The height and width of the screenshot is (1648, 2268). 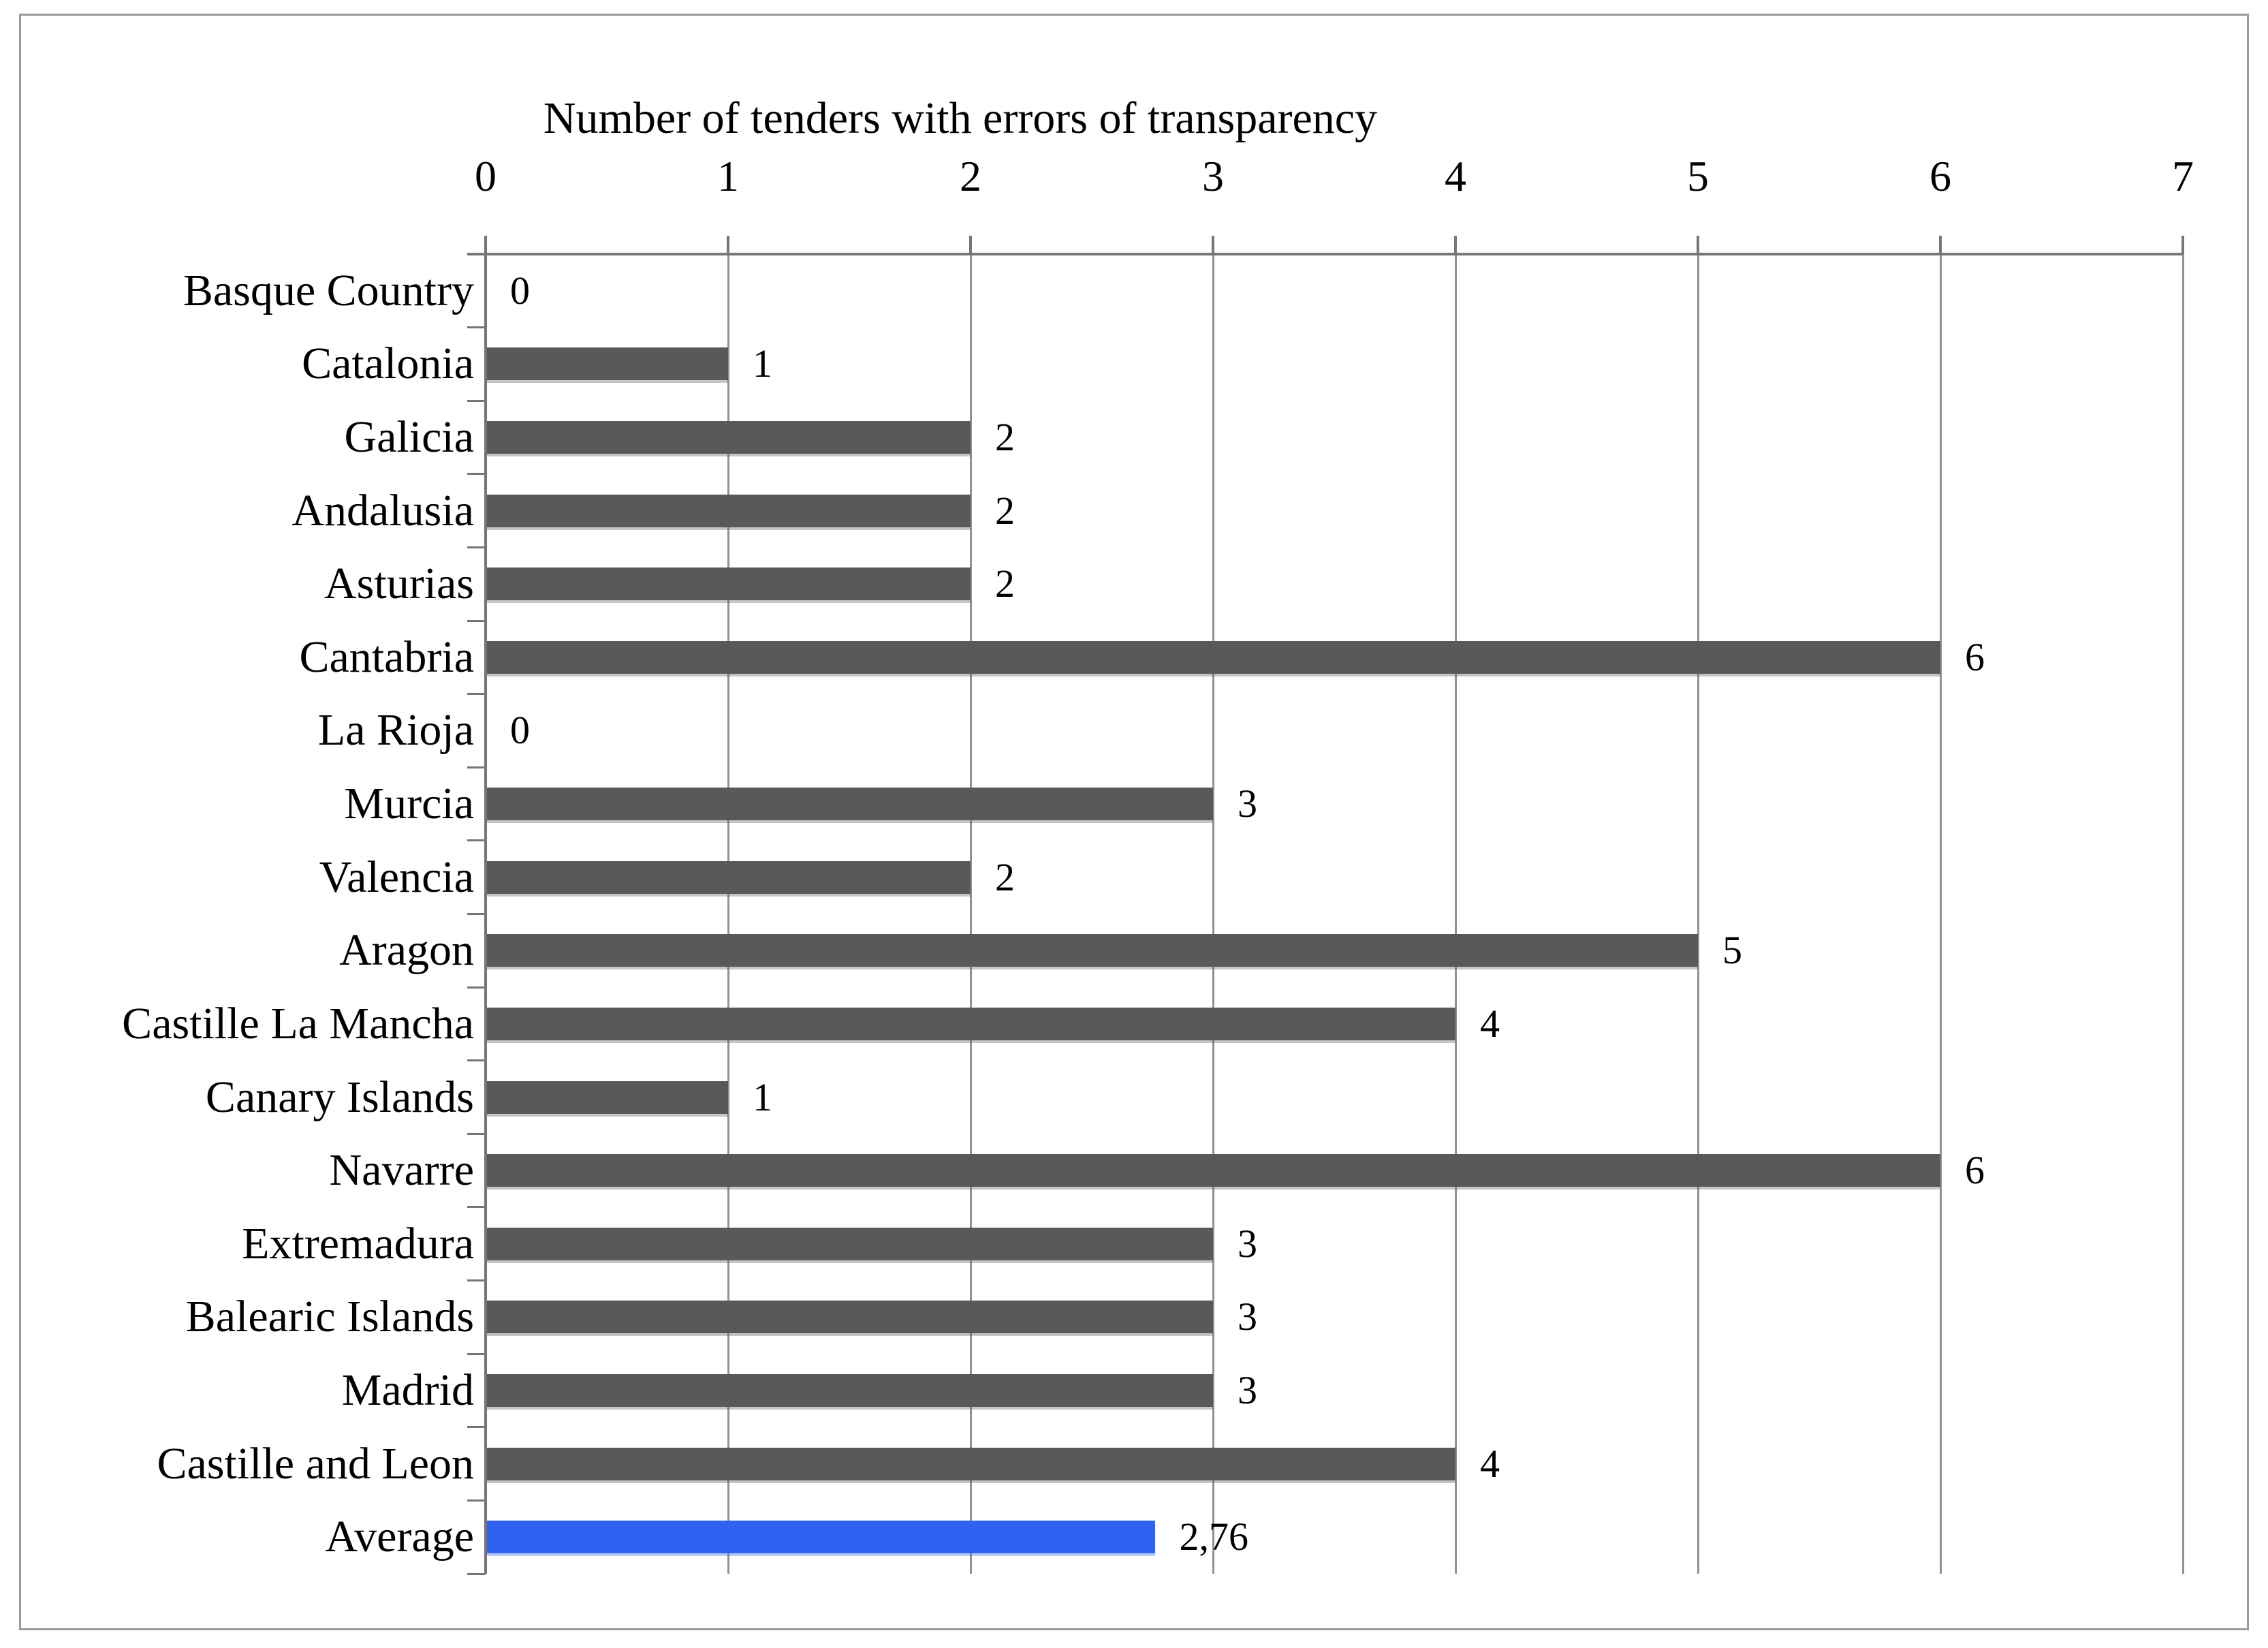 What do you see at coordinates (399, 1537) in the screenshot?
I see `category-label-average: Average` at bounding box center [399, 1537].